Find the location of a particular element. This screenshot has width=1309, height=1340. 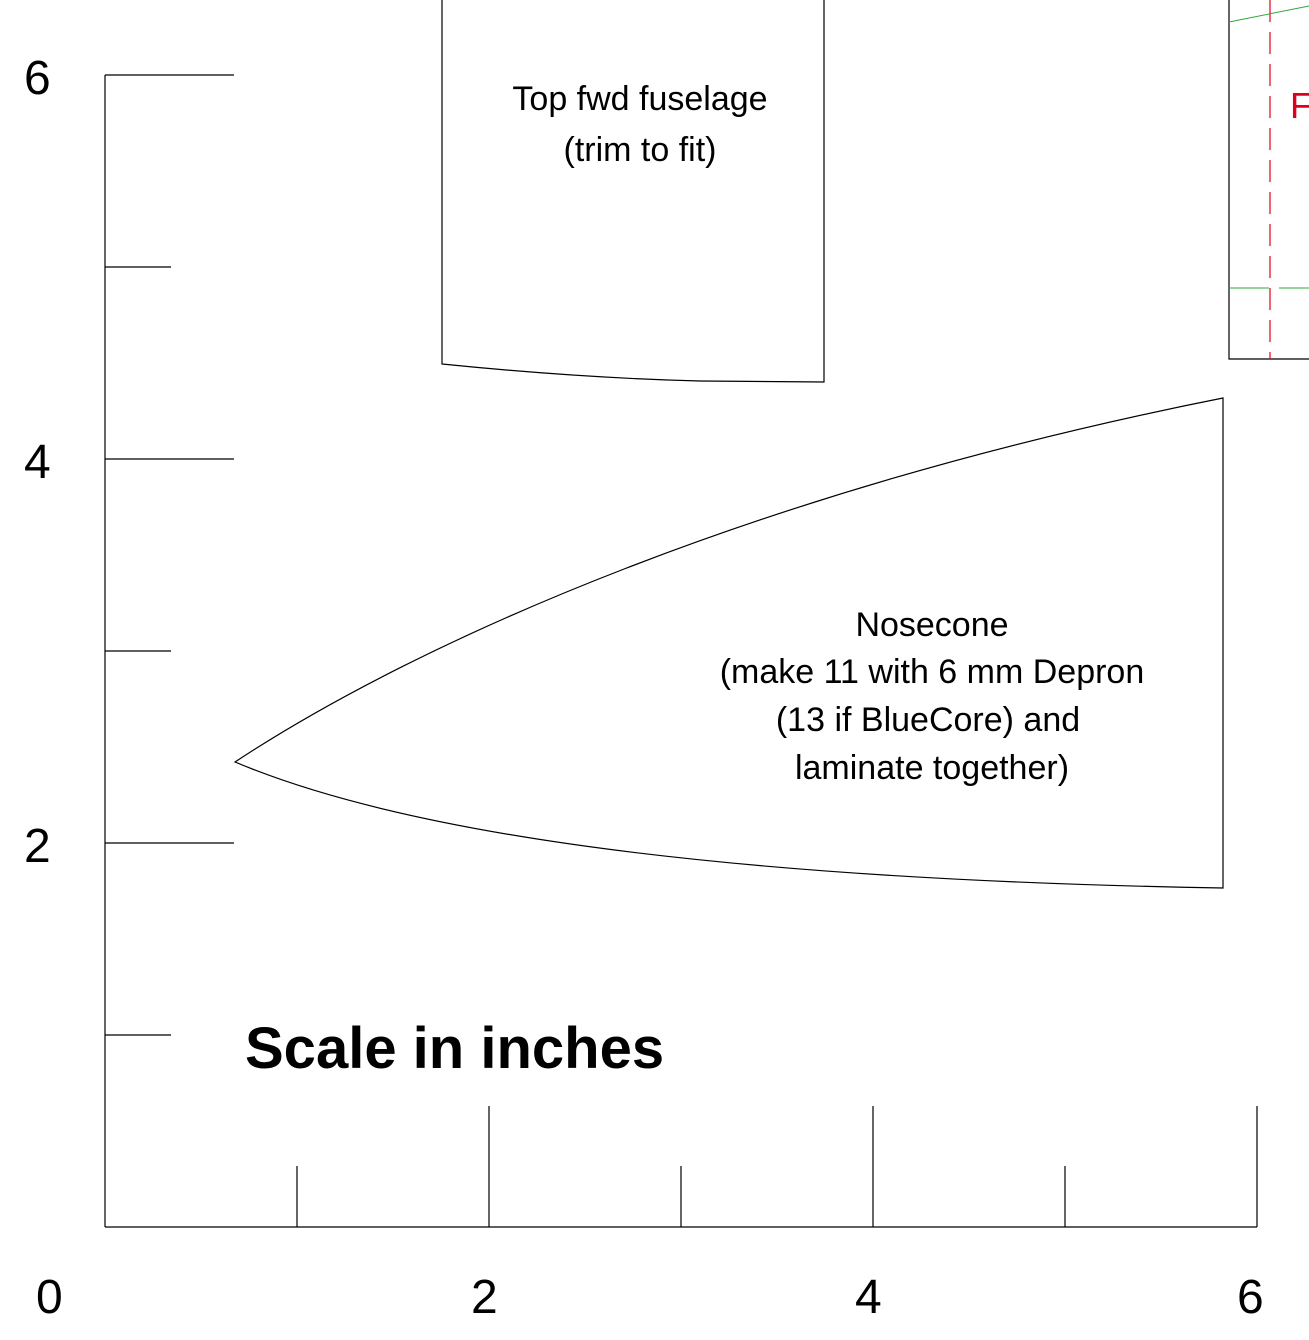

x-label-2: 2 is located at coordinates (484, 1297).